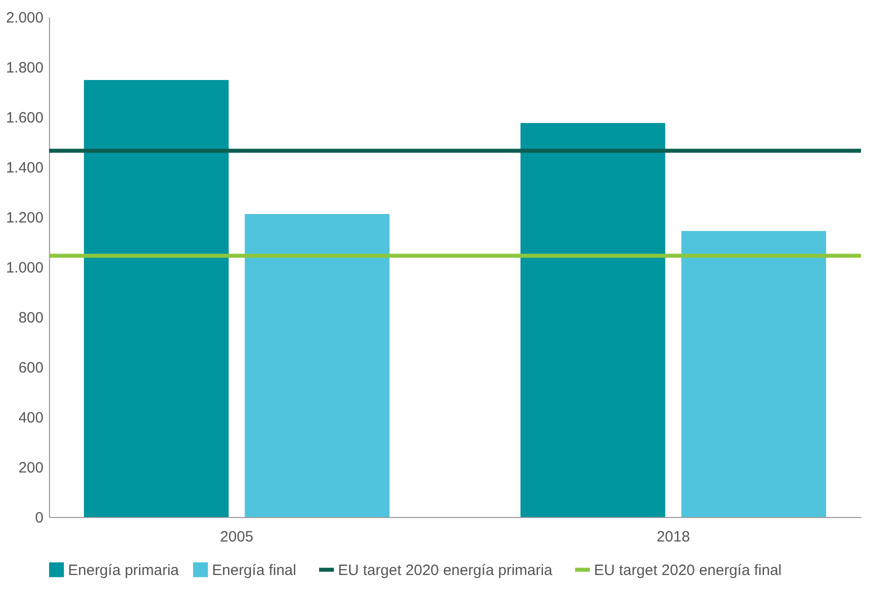 This screenshot has width=885, height=613. I want to click on x-tick-label: 2005, so click(237, 537).